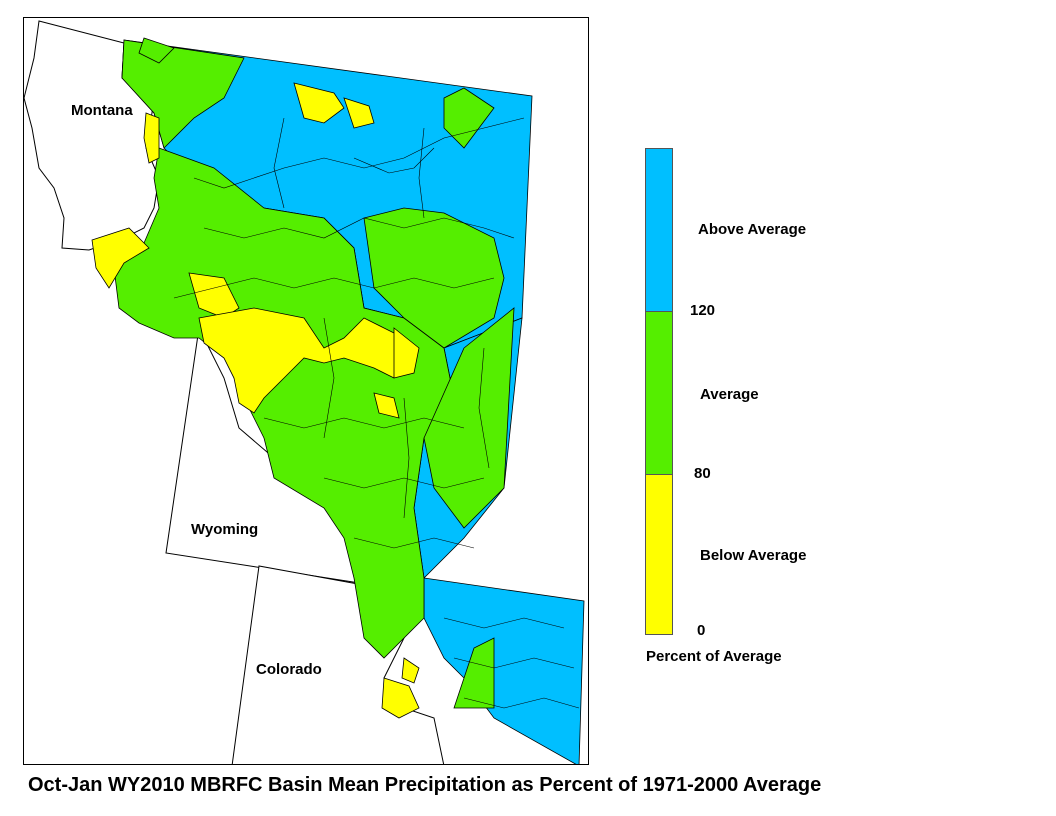 The width and height of the screenshot is (1056, 816). Describe the element at coordinates (703, 310) in the screenshot. I see `legend-tick-120: 120` at that location.